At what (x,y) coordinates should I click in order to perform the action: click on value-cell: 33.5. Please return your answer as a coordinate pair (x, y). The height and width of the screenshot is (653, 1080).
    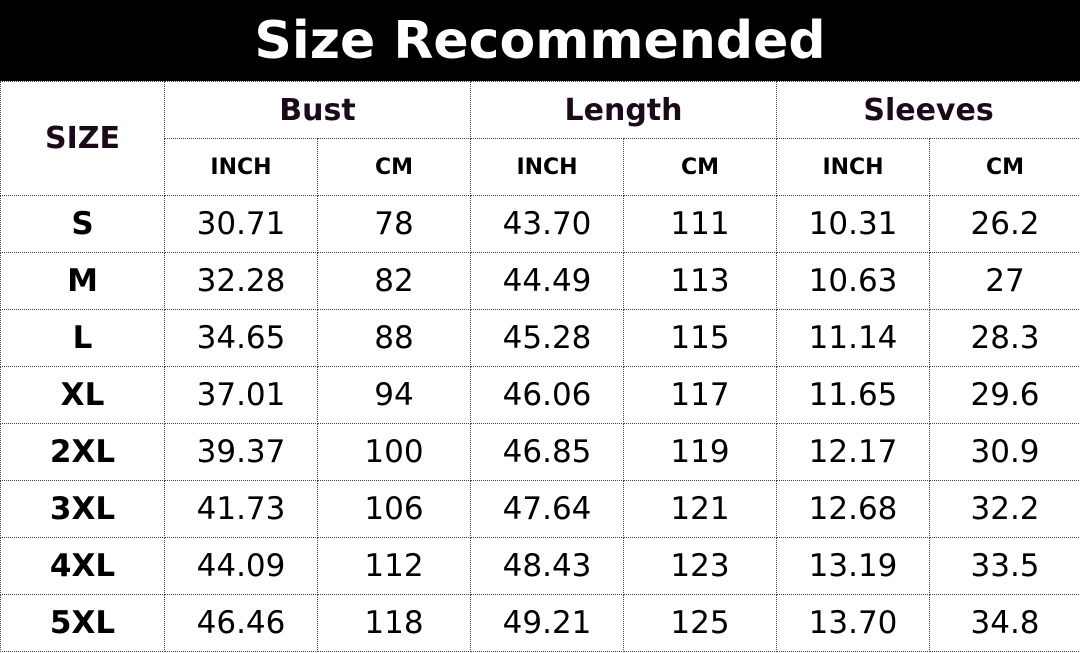
    Looking at the image, I should click on (1004, 566).